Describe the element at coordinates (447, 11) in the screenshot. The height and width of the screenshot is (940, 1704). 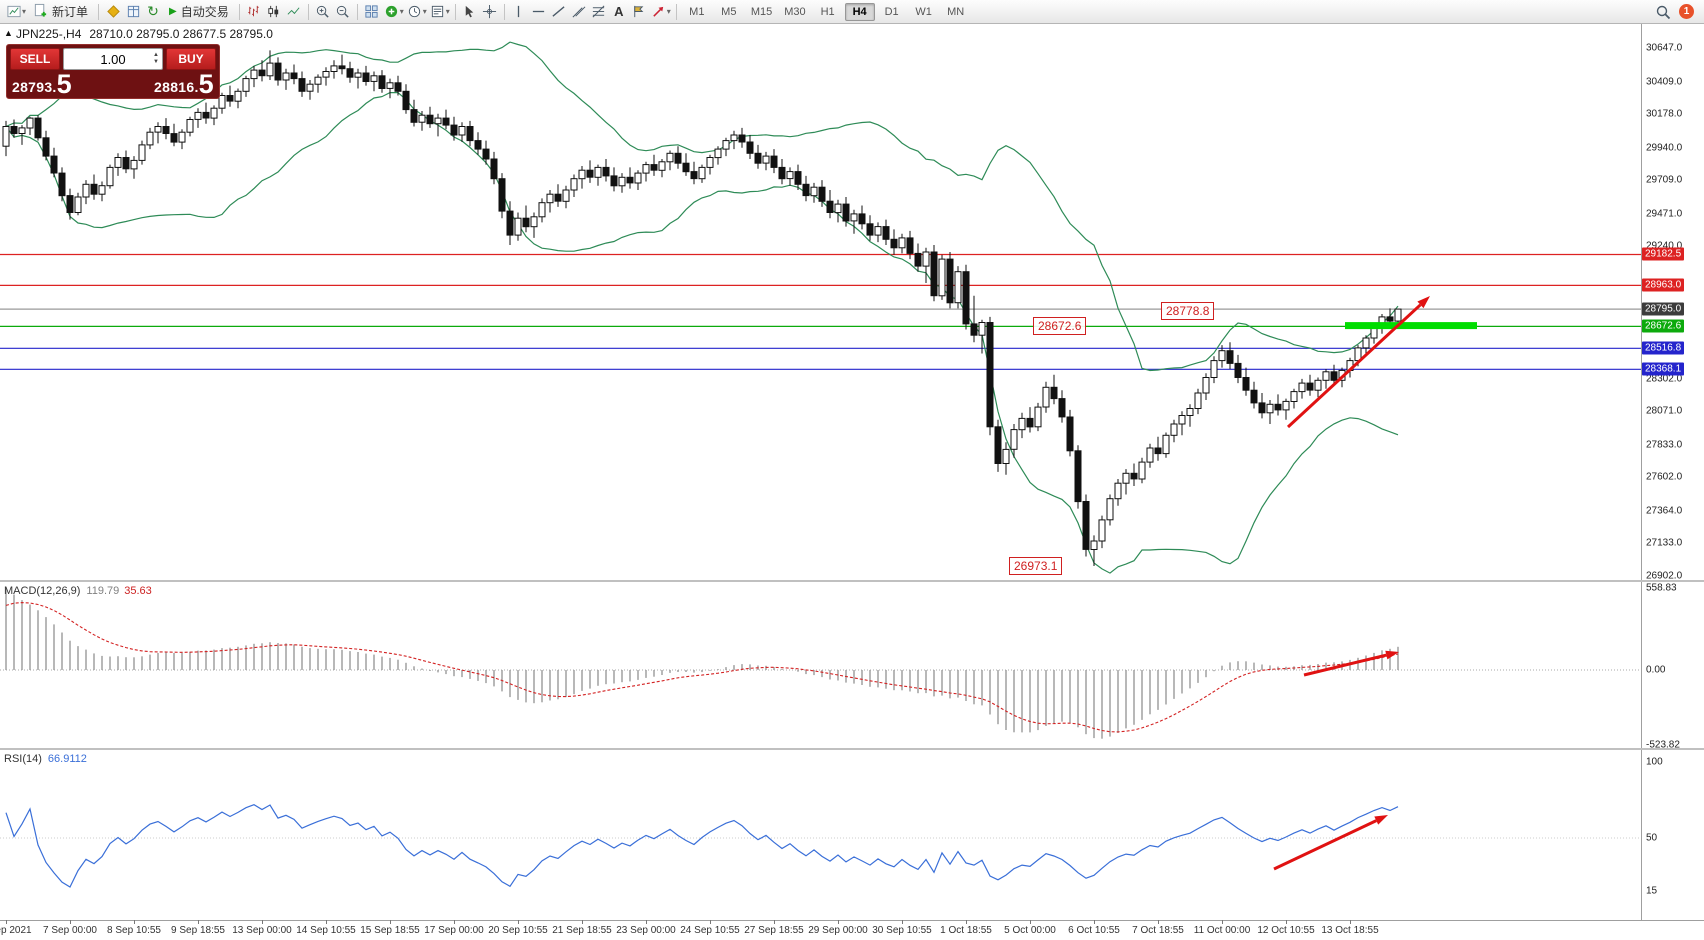
I see `templates-caret-icon: ▾` at that location.